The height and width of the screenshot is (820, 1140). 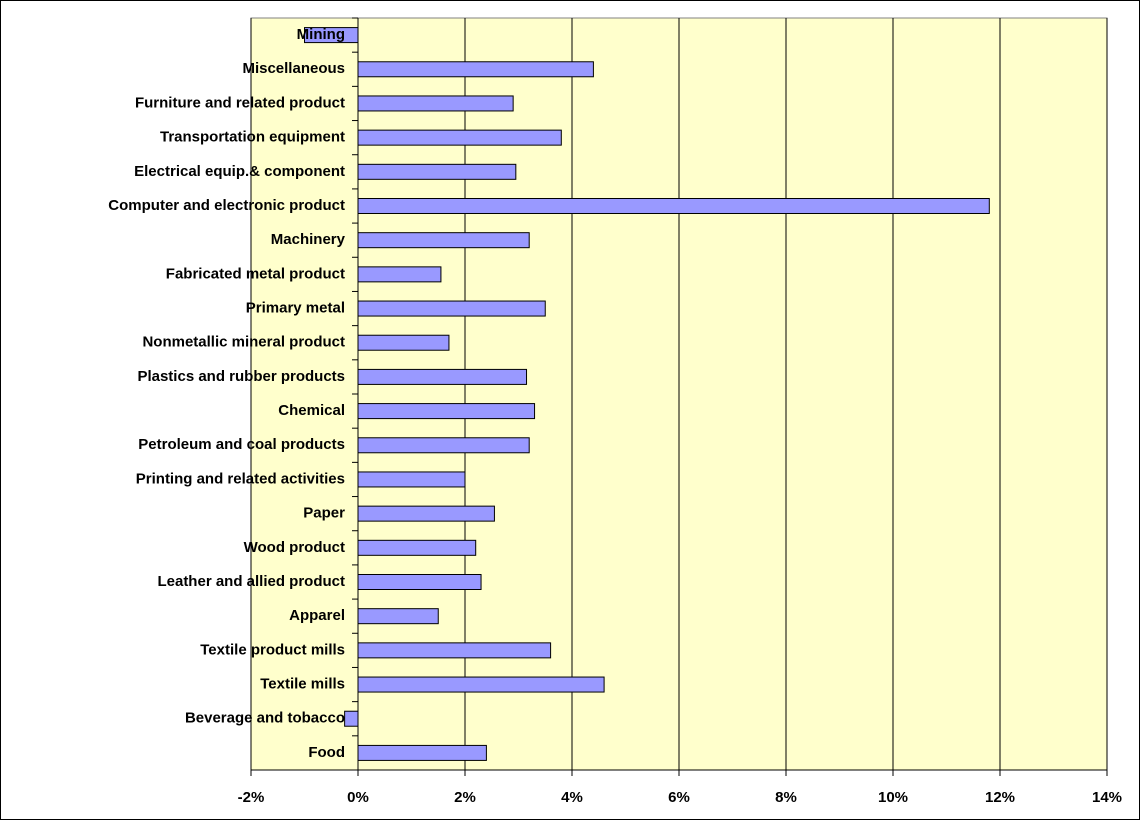 I want to click on y-tick-label: Nonmetallic mineral product, so click(x=243, y=342).